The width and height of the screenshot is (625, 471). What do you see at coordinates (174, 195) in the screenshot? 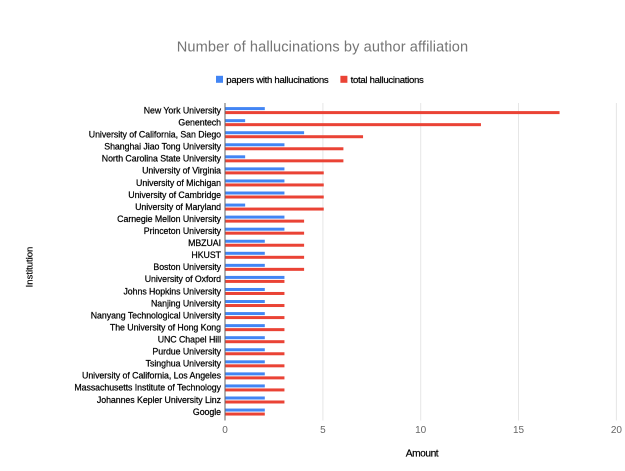
I see `svg-text: University of Cambridge` at bounding box center [174, 195].